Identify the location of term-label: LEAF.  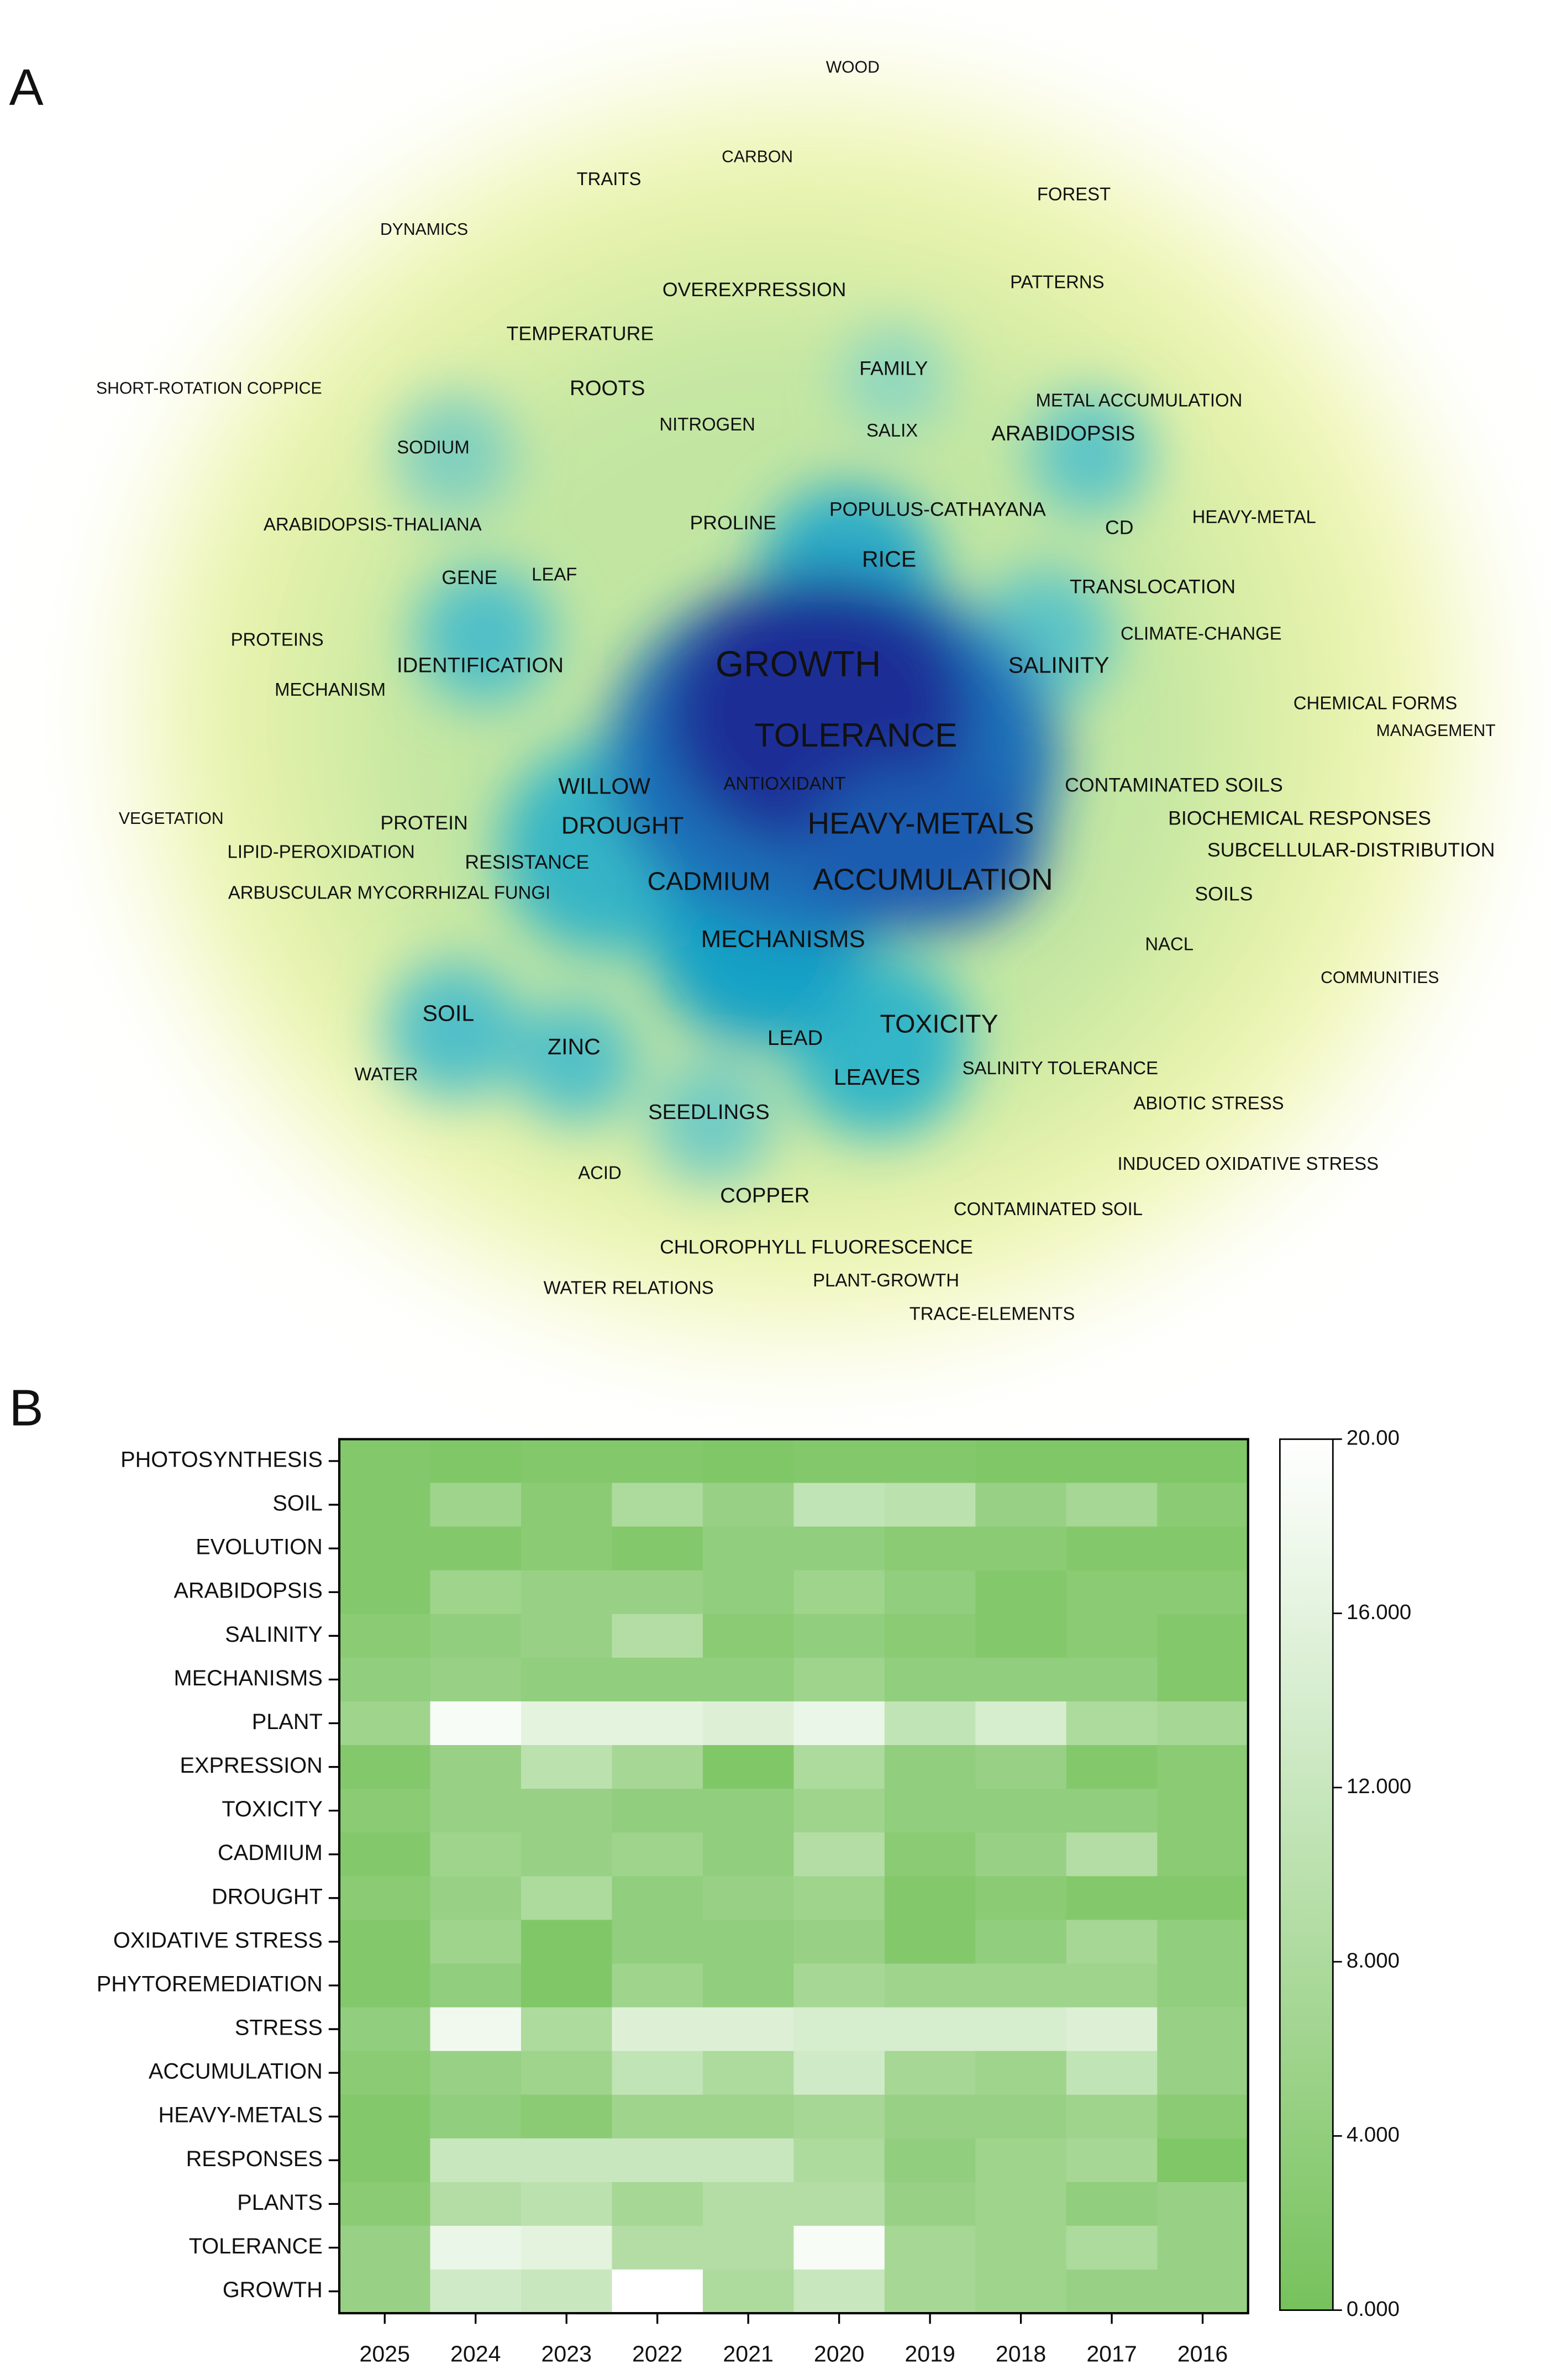
(554, 574).